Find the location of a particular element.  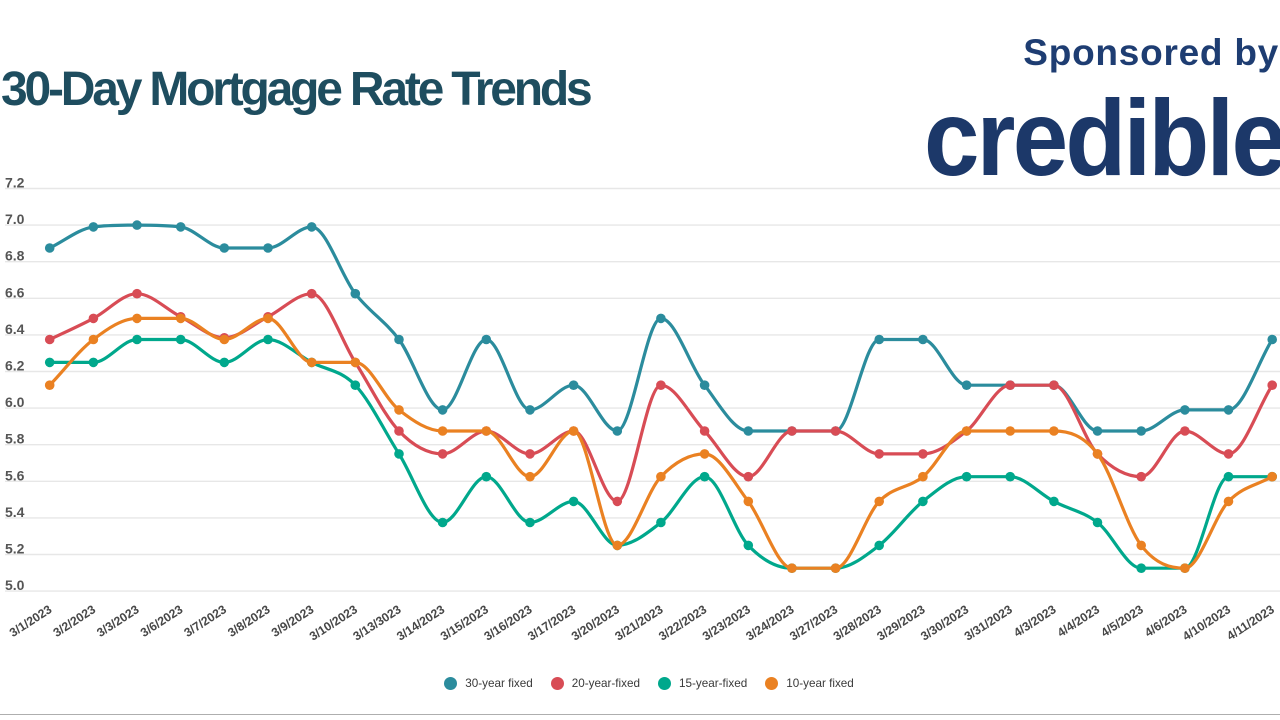

svg-text: 6.4 is located at coordinates (15, 329).